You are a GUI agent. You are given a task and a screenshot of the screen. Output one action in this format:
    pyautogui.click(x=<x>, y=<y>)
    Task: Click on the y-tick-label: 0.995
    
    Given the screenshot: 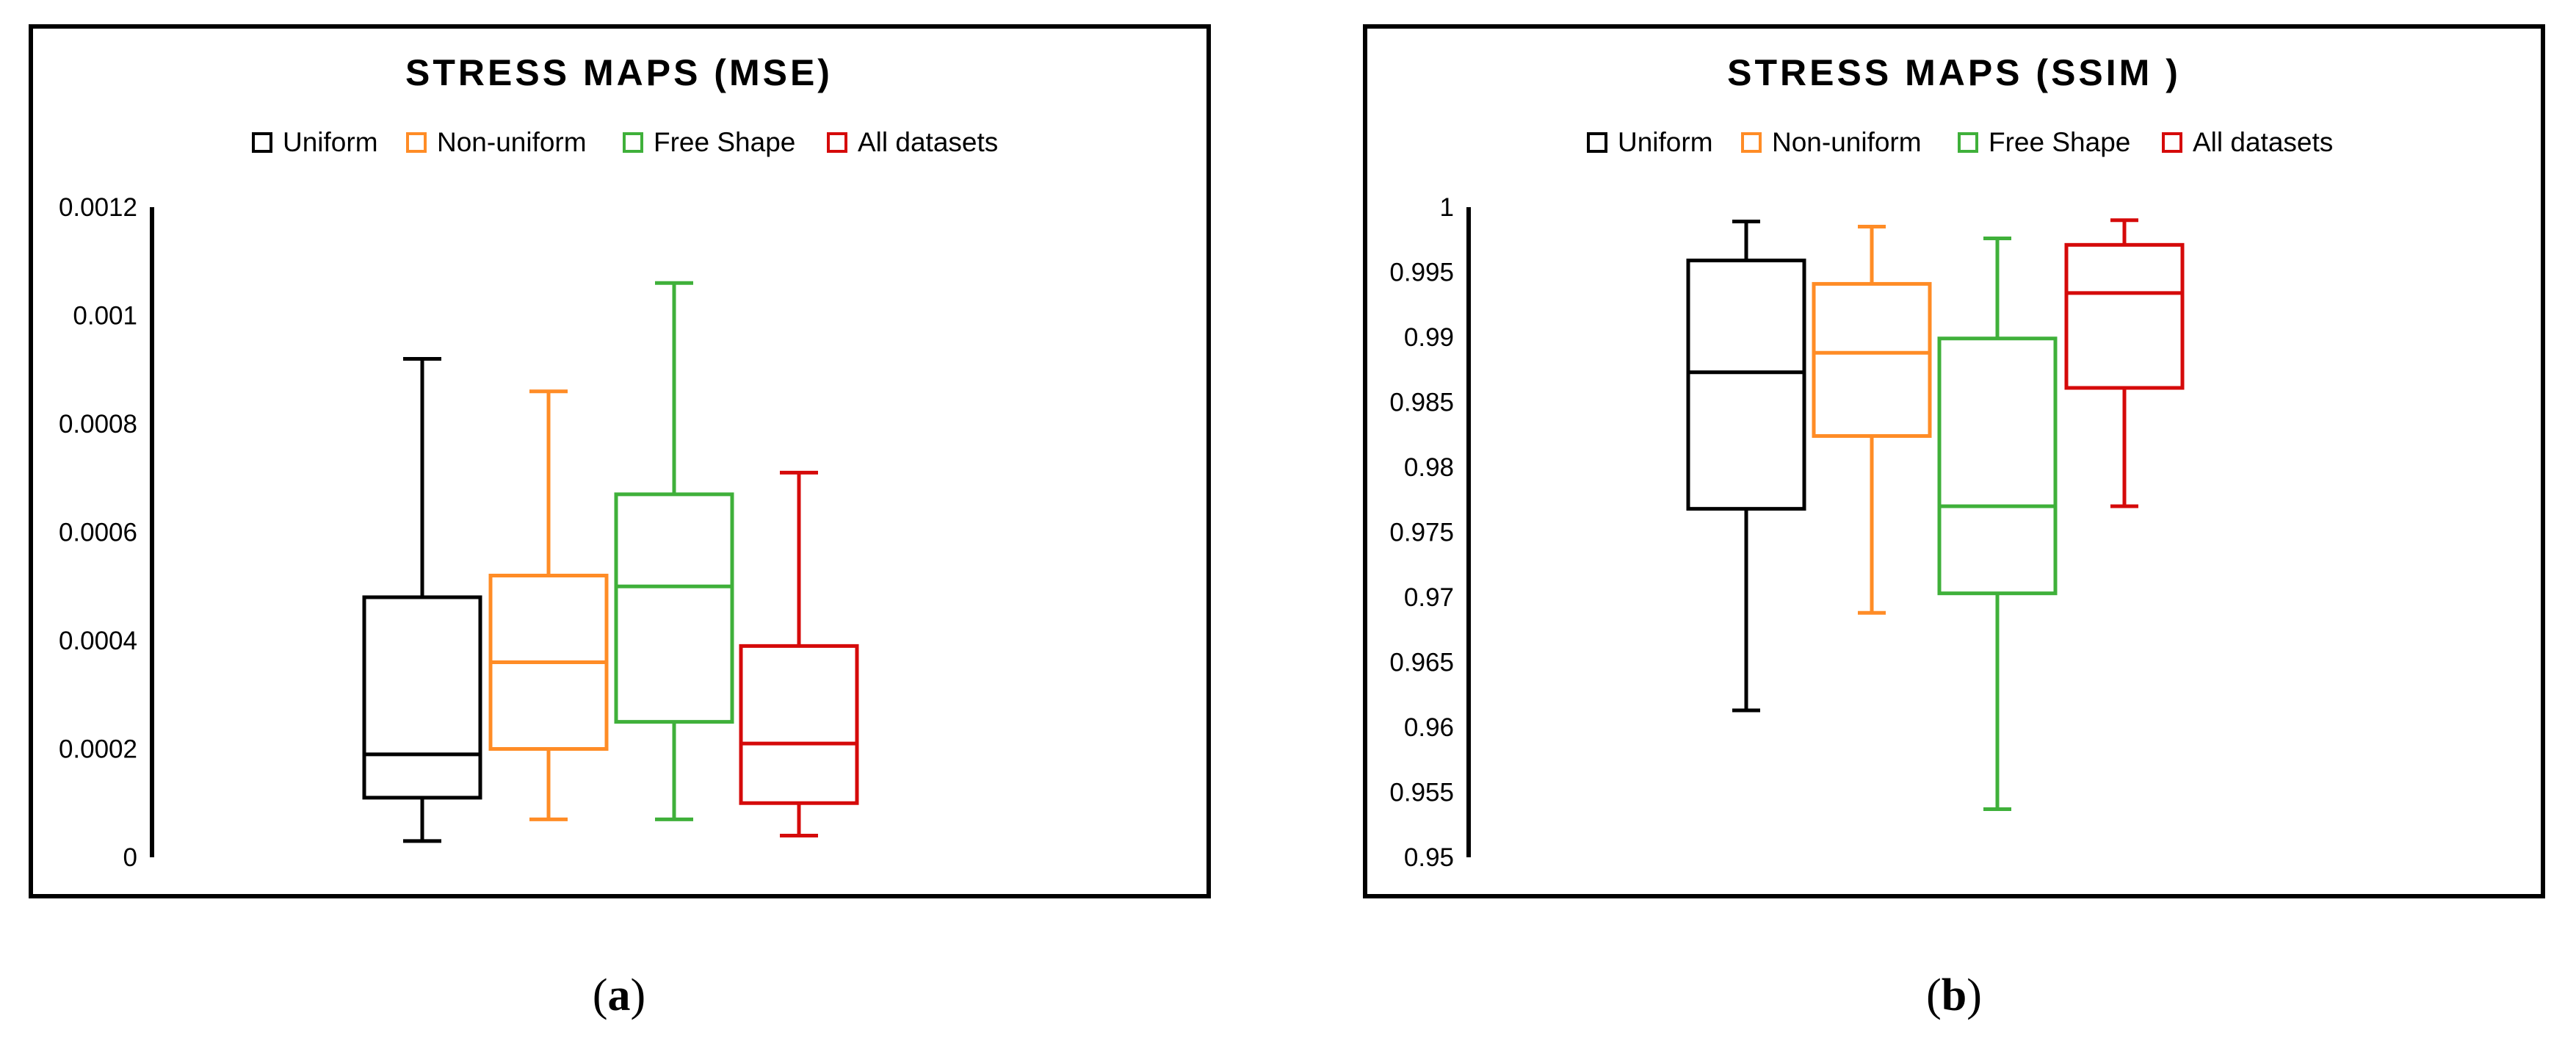 What is the action you would take?
    pyautogui.click(x=1421, y=273)
    